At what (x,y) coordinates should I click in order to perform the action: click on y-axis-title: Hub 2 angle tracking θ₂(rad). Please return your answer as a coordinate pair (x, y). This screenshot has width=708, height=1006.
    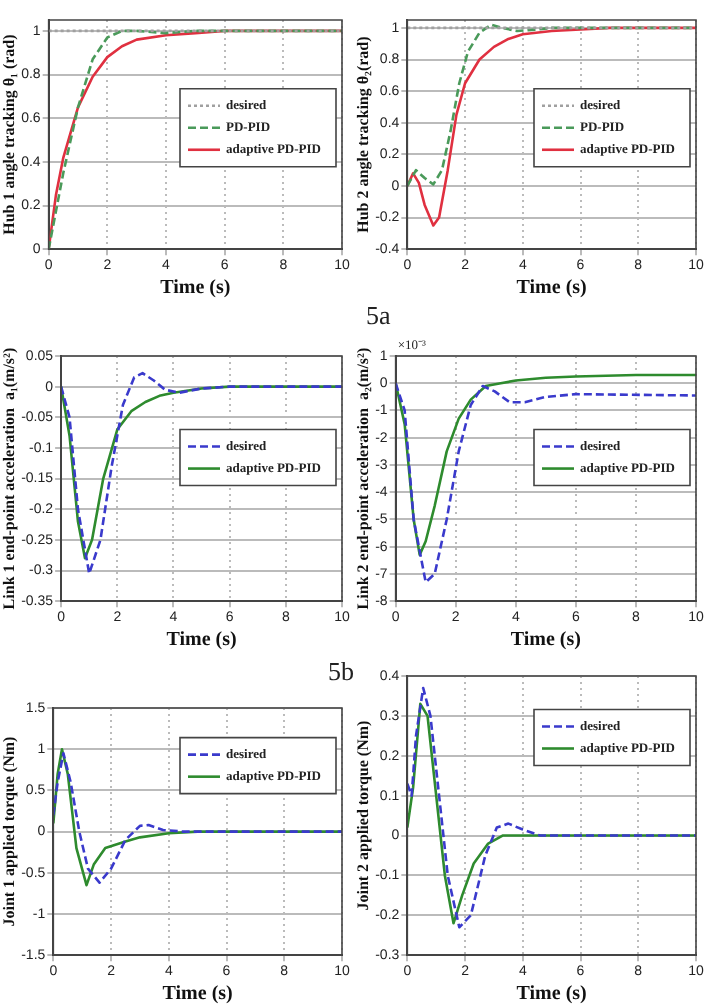
    Looking at the image, I should click on (362, 134).